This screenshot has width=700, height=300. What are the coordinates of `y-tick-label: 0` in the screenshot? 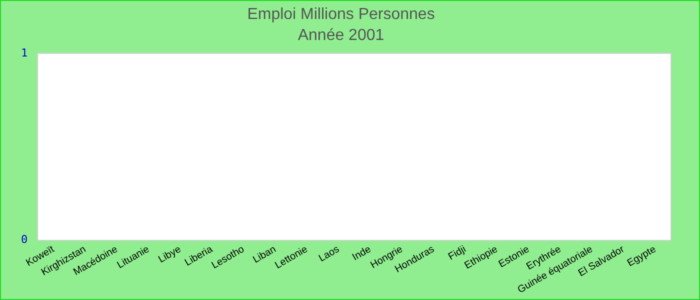 It's located at (24, 239).